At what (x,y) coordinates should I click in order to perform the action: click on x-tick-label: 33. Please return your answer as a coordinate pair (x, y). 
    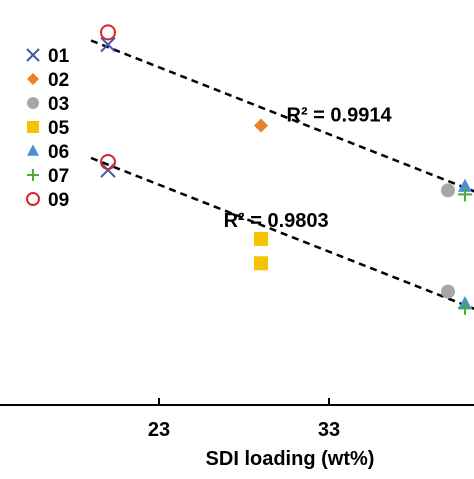
    Looking at the image, I should click on (329, 430).